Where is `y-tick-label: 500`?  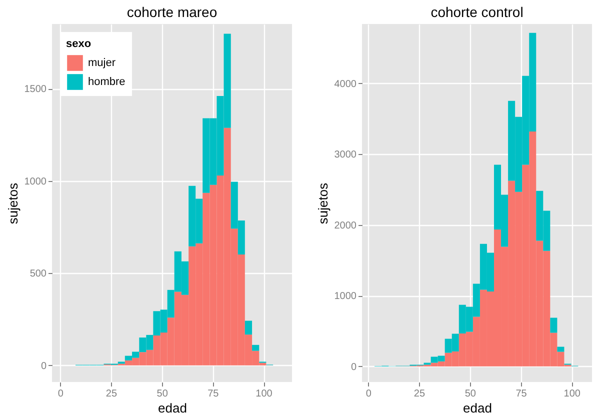 y-tick-label: 500 is located at coordinates (38, 274).